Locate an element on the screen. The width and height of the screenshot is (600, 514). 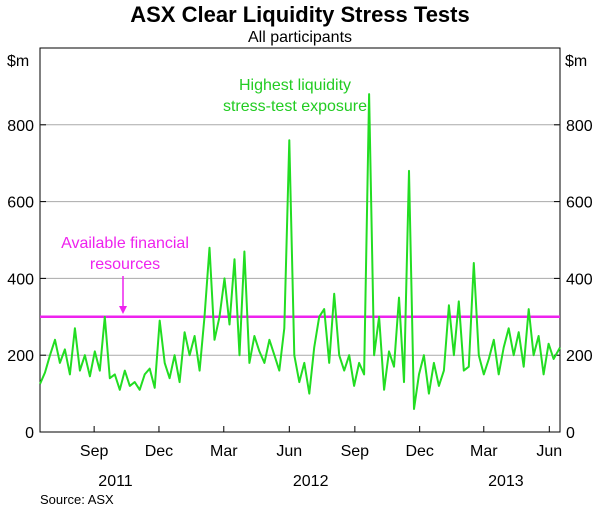
y-axis-right: 0 200 400 600 800 is located at coordinates (573, 280).